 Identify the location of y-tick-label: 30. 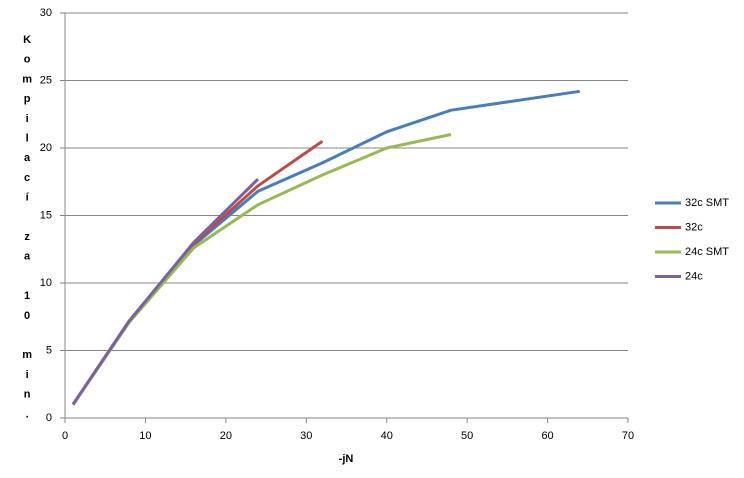
(46, 13).